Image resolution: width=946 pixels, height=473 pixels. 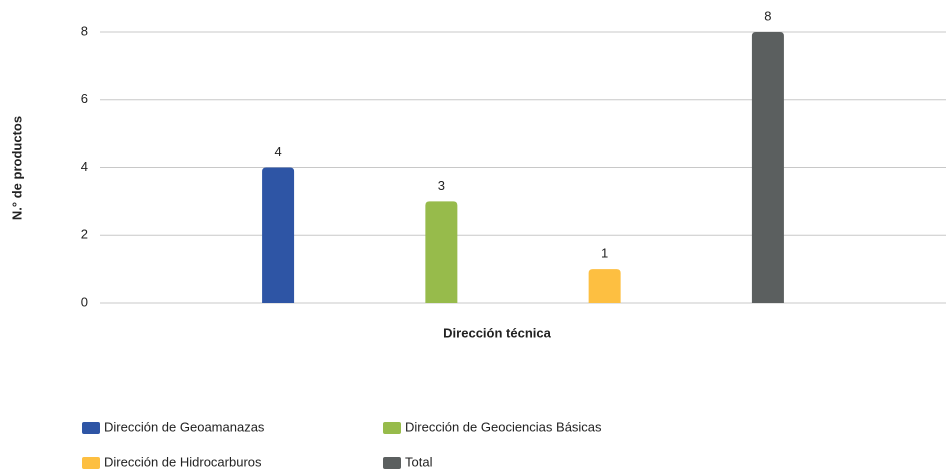 I want to click on x-axis-label: Dirección técnica, so click(x=497, y=332).